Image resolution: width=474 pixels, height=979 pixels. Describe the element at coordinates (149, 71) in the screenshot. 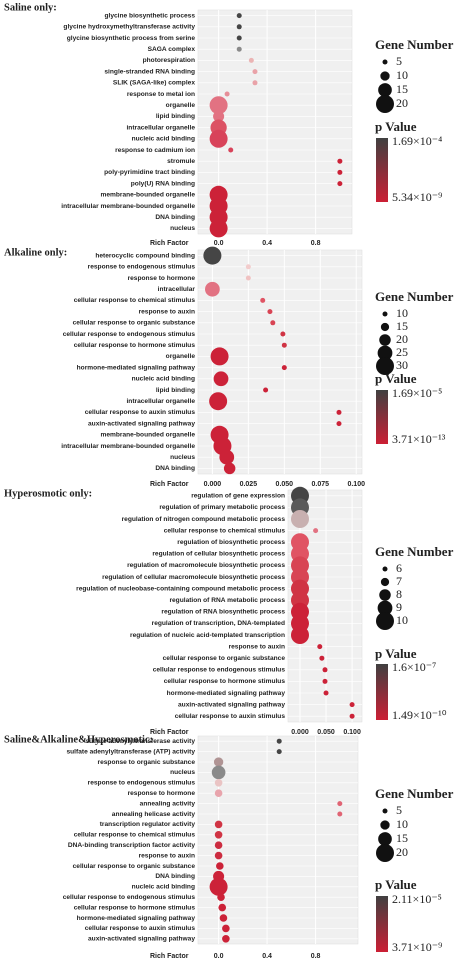

I see `category-label: single-stranded RNA binding` at that location.